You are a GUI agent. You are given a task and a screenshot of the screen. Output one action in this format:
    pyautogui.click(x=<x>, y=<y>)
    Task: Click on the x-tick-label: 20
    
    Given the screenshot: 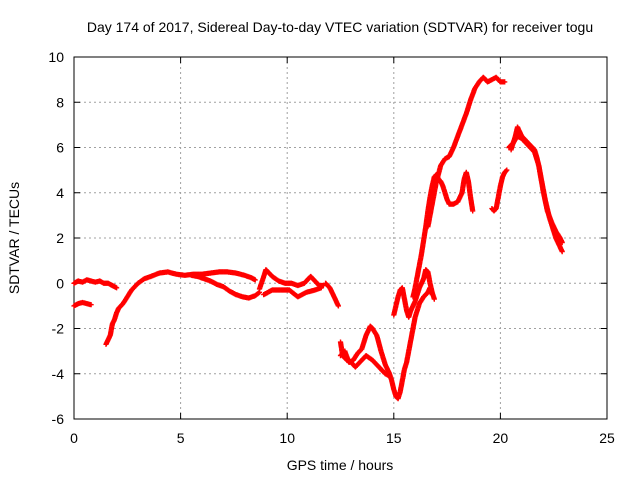 What is the action you would take?
    pyautogui.click(x=501, y=438)
    